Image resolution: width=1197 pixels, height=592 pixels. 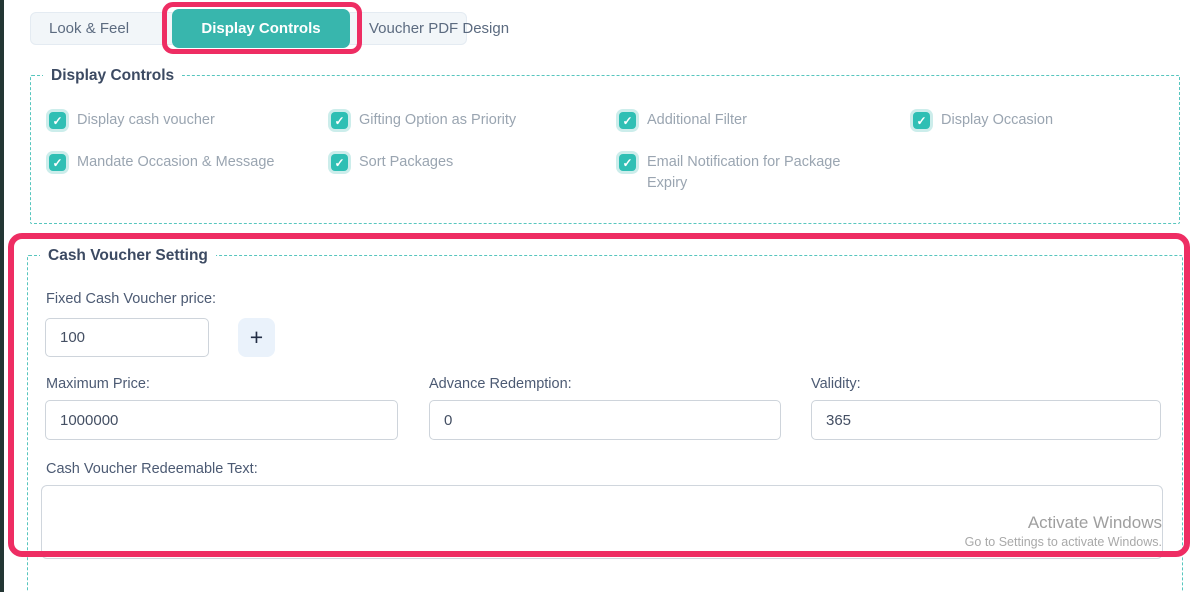 I want to click on cash-voucher-setting-legend: Cash Voucher Setting, so click(x=128, y=256).